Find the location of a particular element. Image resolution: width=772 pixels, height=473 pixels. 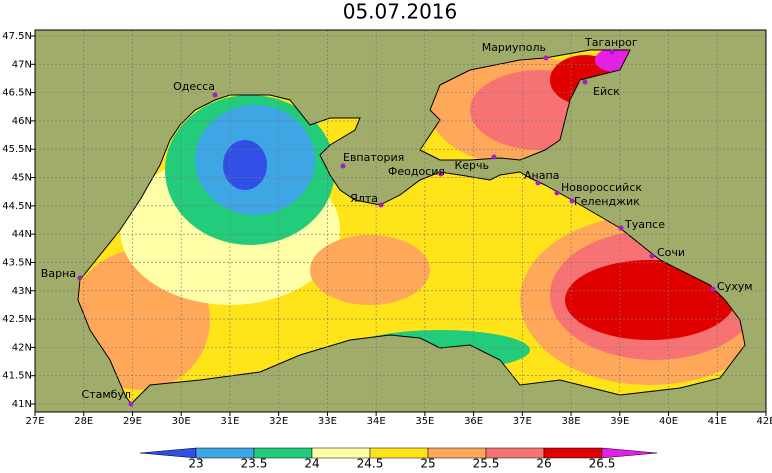

y-tick-label: 45N is located at coordinates (22, 178).